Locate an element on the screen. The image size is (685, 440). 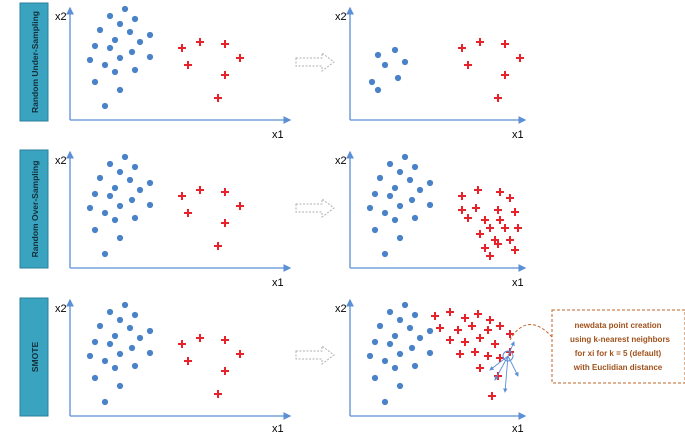
scatter-axes-1: x2 x1 is located at coordinates (173, 73).